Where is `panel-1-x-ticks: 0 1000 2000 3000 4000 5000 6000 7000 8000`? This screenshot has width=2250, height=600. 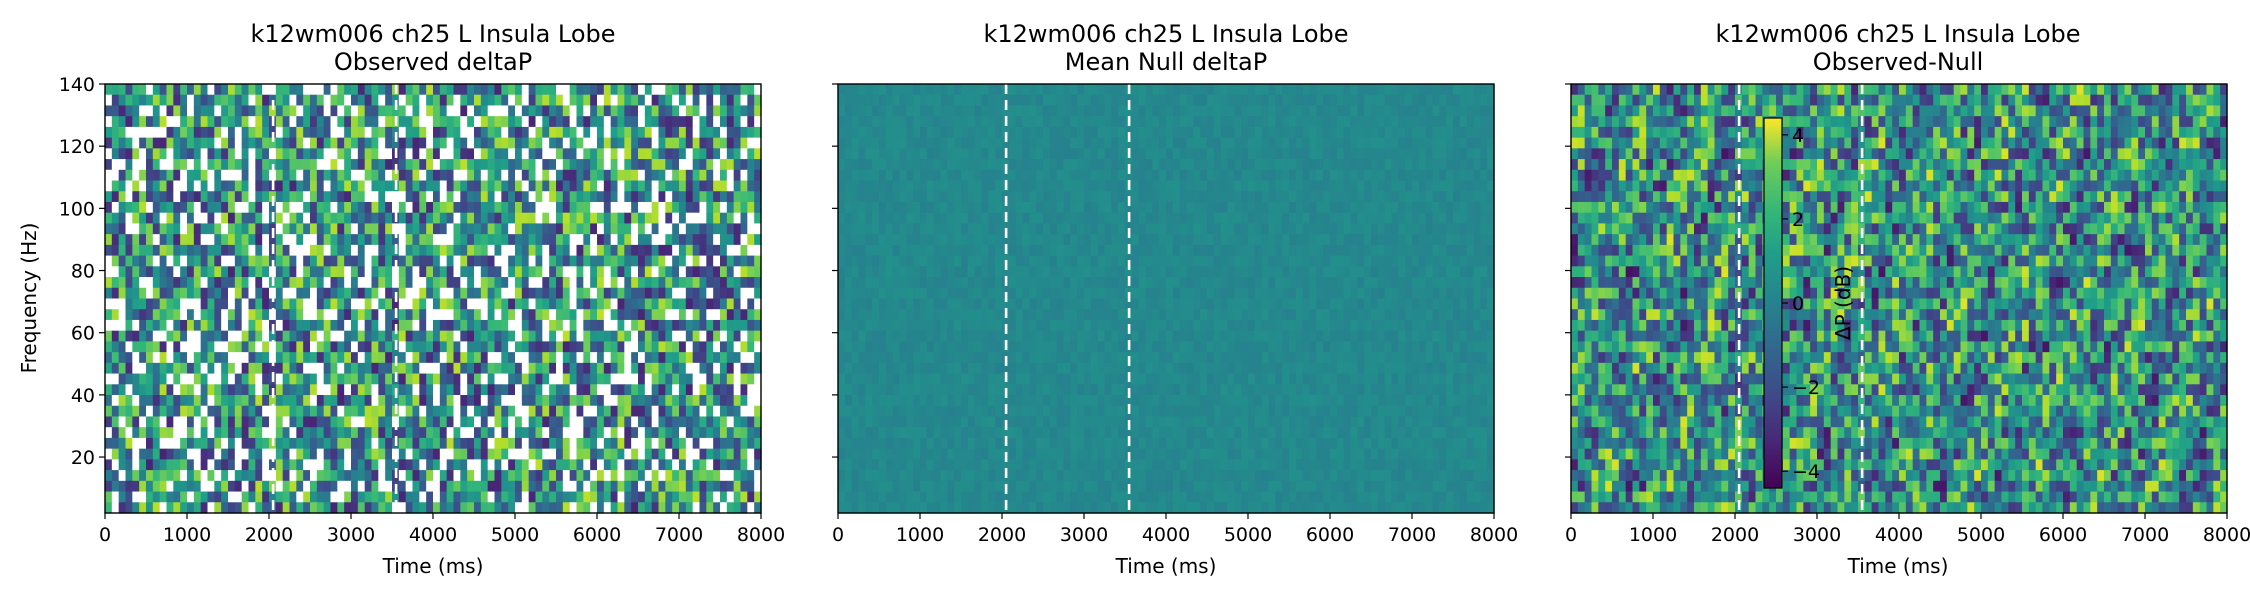
panel-1-x-ticks: 0 1000 2000 3000 4000 5000 6000 7000 8000 is located at coordinates (442, 529).